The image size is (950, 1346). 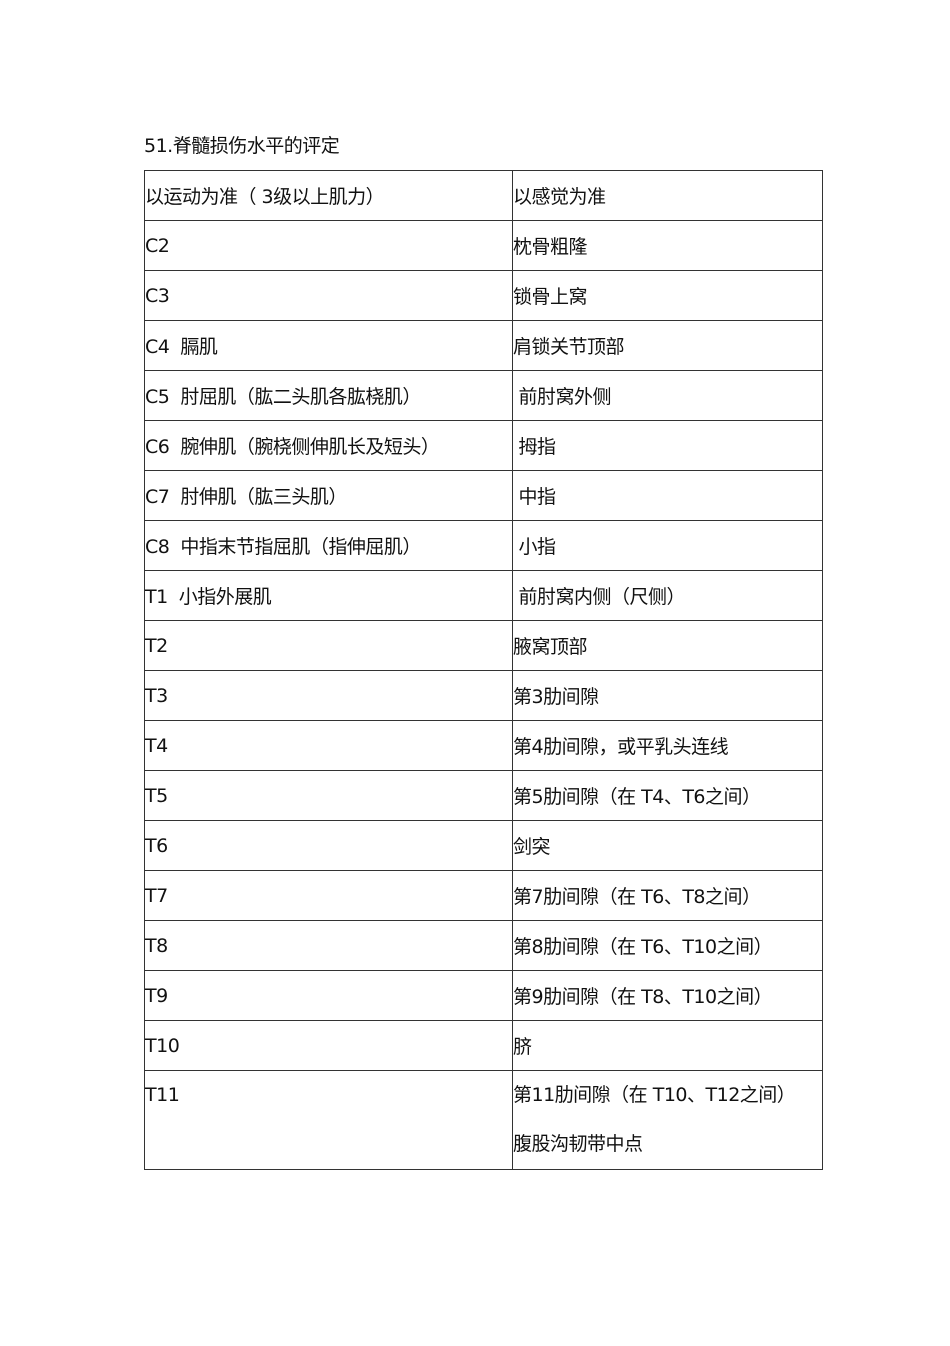 What do you see at coordinates (328, 395) in the screenshot?
I see `motor-cell: C5 肘屈肌（肱二头肌各肱桡肌）` at bounding box center [328, 395].